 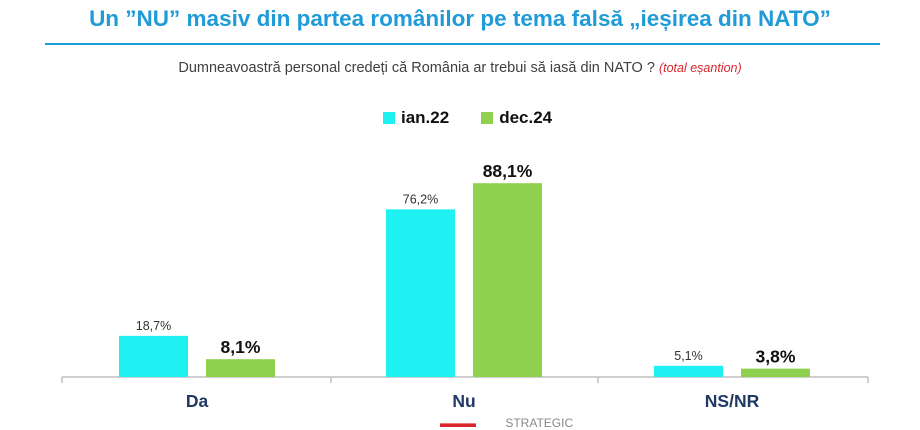 I want to click on title-underline, so click(x=462, y=44).